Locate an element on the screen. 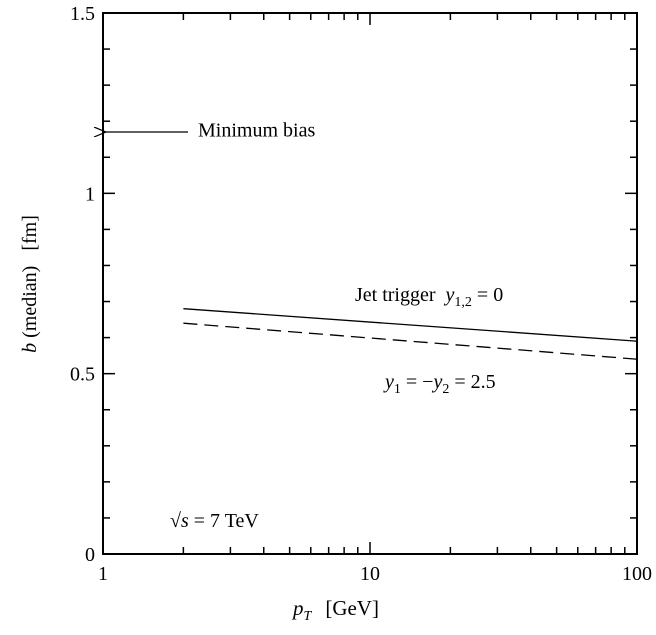  energy-label: √s = 7 TeV is located at coordinates (214, 521).